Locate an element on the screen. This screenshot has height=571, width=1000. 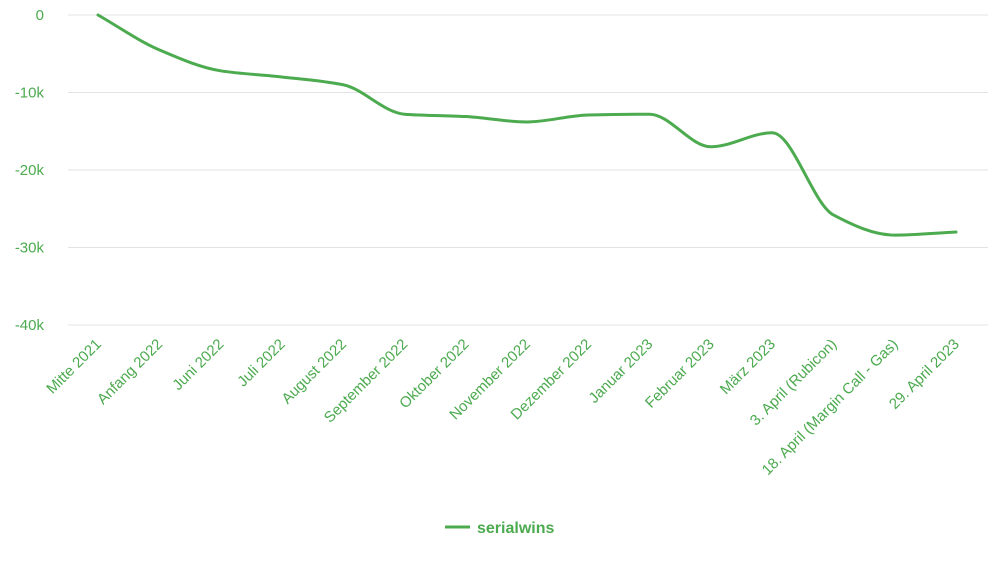
y-tick-label: -10k is located at coordinates (30, 93).